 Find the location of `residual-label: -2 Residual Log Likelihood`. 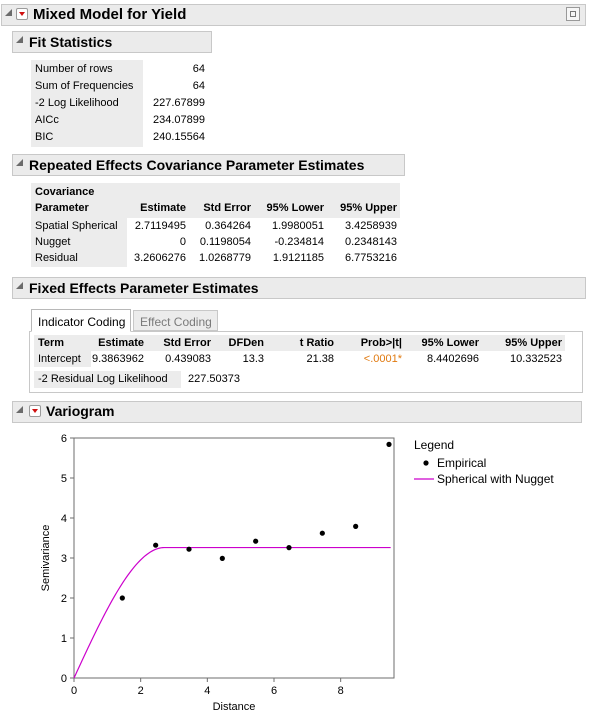

residual-label: -2 Residual Log Likelihood is located at coordinates (103, 379).